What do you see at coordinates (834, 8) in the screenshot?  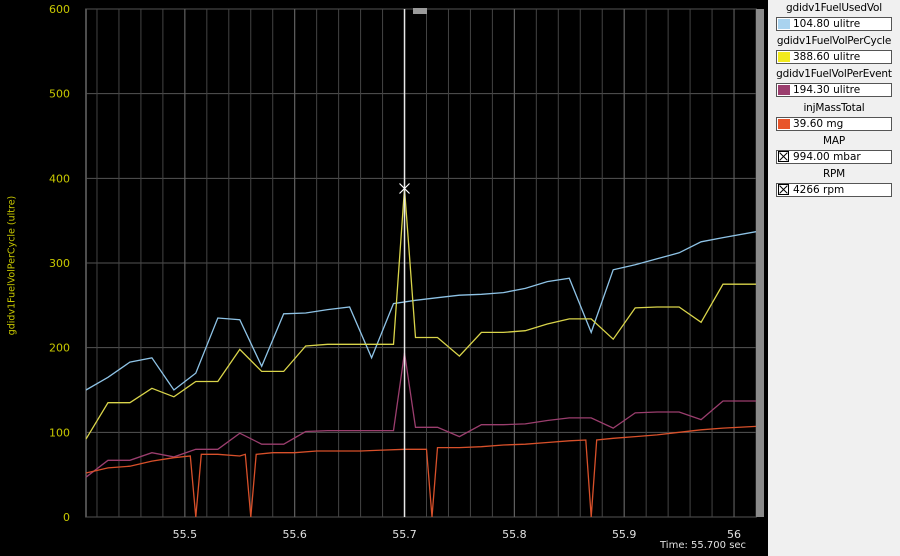 I see `legend-label: gdidv1FuelUsedVol` at bounding box center [834, 8].